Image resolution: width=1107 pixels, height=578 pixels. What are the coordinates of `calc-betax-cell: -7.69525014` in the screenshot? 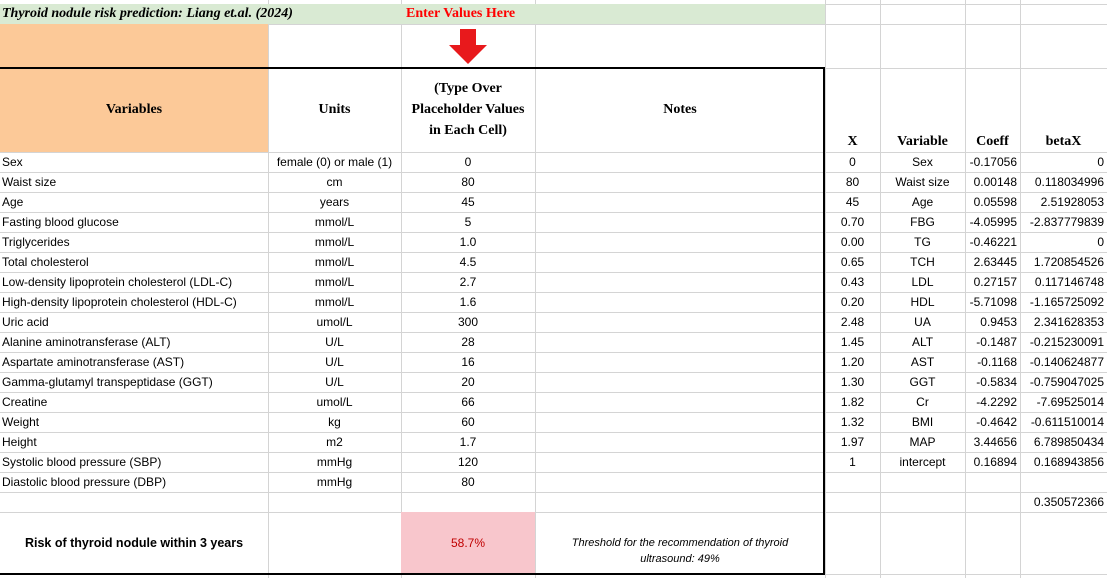 It's located at (1070, 402).